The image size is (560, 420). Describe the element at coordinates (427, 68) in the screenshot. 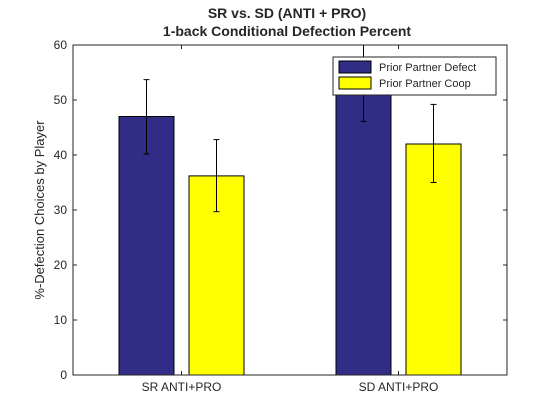

I see `legend-label: Prior Partner Defect` at that location.